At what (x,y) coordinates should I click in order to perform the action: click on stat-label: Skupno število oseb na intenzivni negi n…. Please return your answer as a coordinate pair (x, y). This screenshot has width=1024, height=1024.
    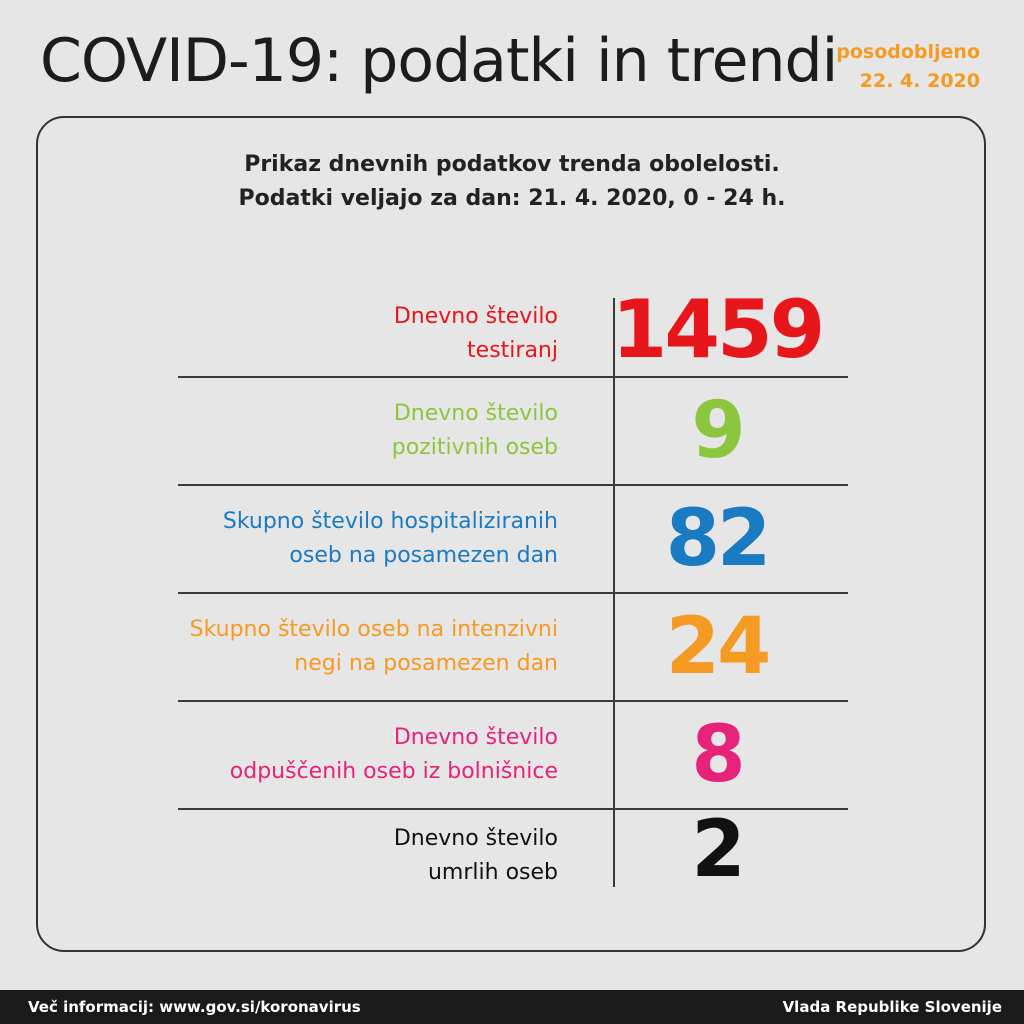
    Looking at the image, I should click on (382, 647).